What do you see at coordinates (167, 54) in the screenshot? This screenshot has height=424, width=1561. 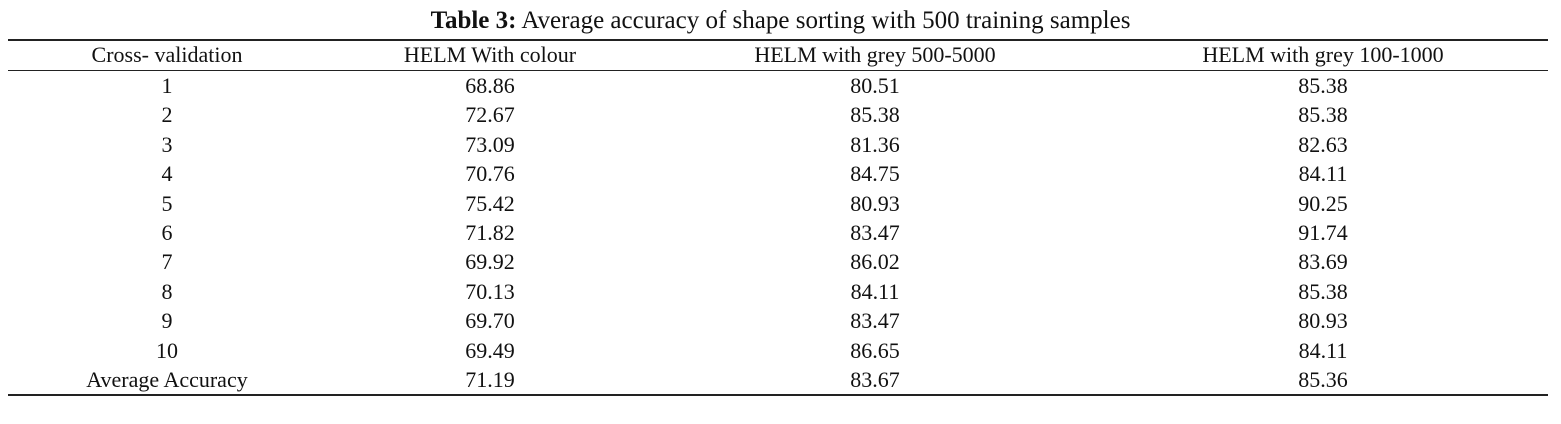 I see `header-cell: Cross- validation` at bounding box center [167, 54].